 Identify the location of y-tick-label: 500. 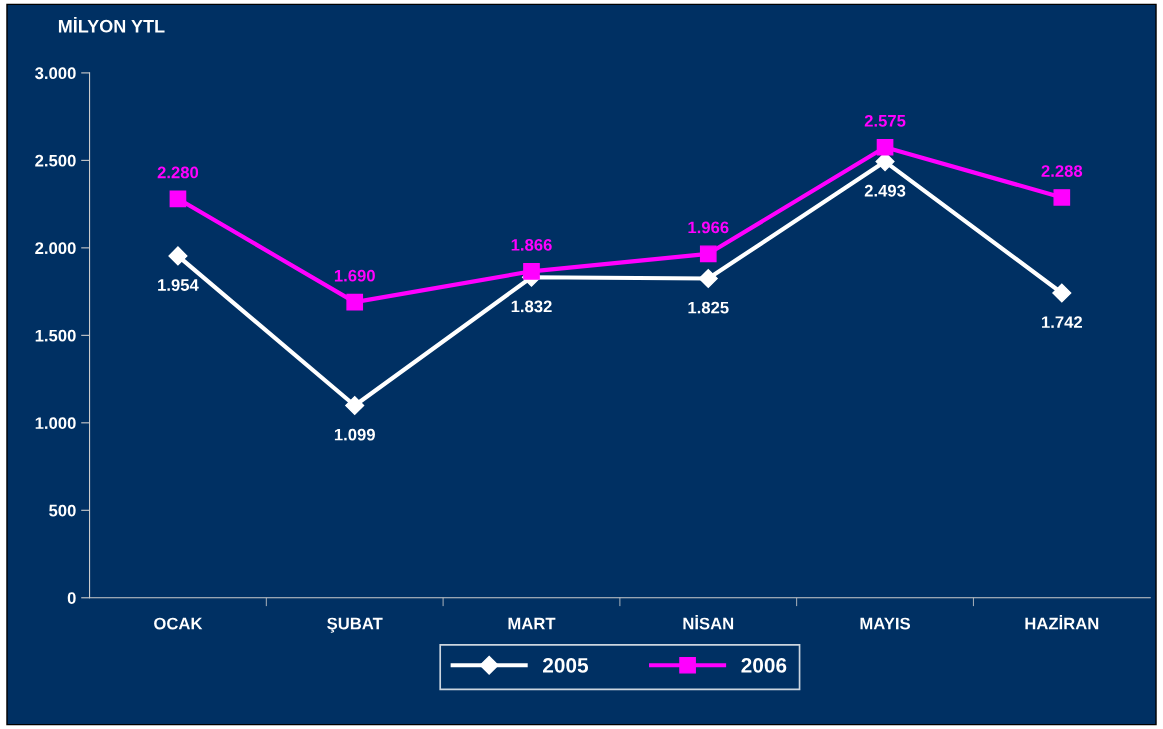
(62, 510).